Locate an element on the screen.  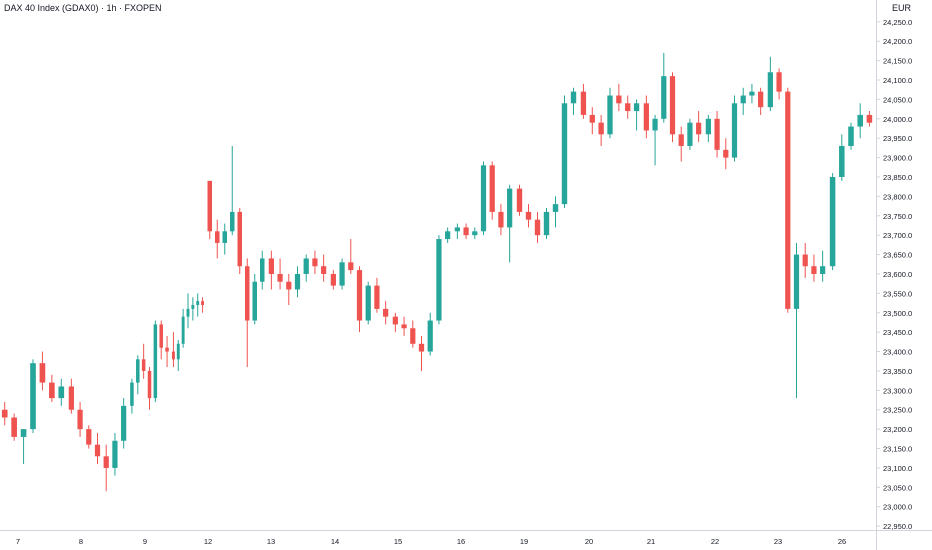
x-tick-label: 15 is located at coordinates (398, 541).